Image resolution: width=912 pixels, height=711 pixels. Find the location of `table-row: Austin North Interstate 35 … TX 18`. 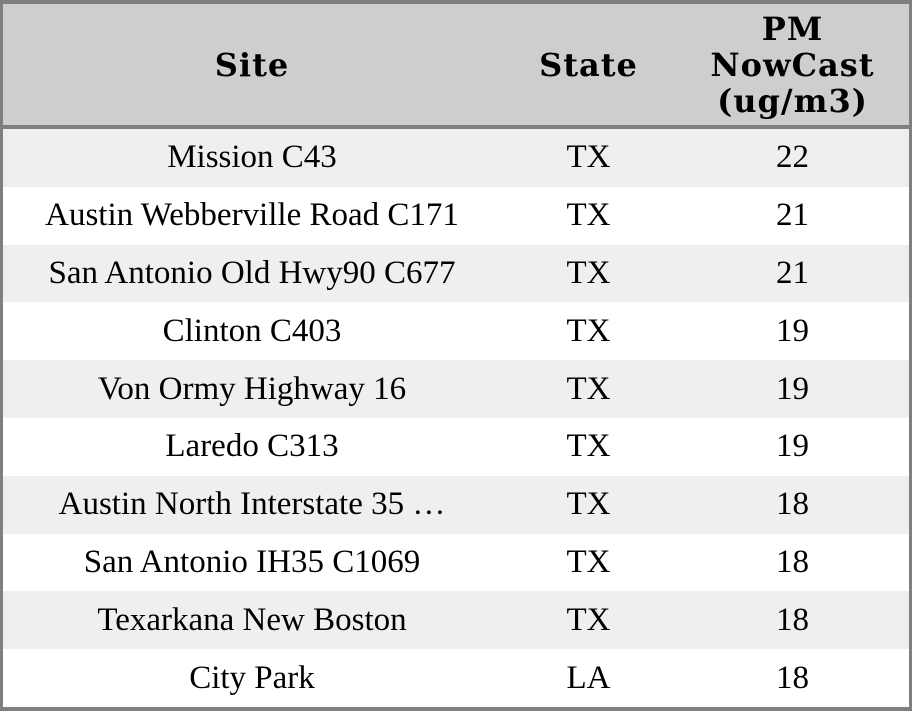

table-row: Austin North Interstate 35 … TX 18 is located at coordinates (456, 504).